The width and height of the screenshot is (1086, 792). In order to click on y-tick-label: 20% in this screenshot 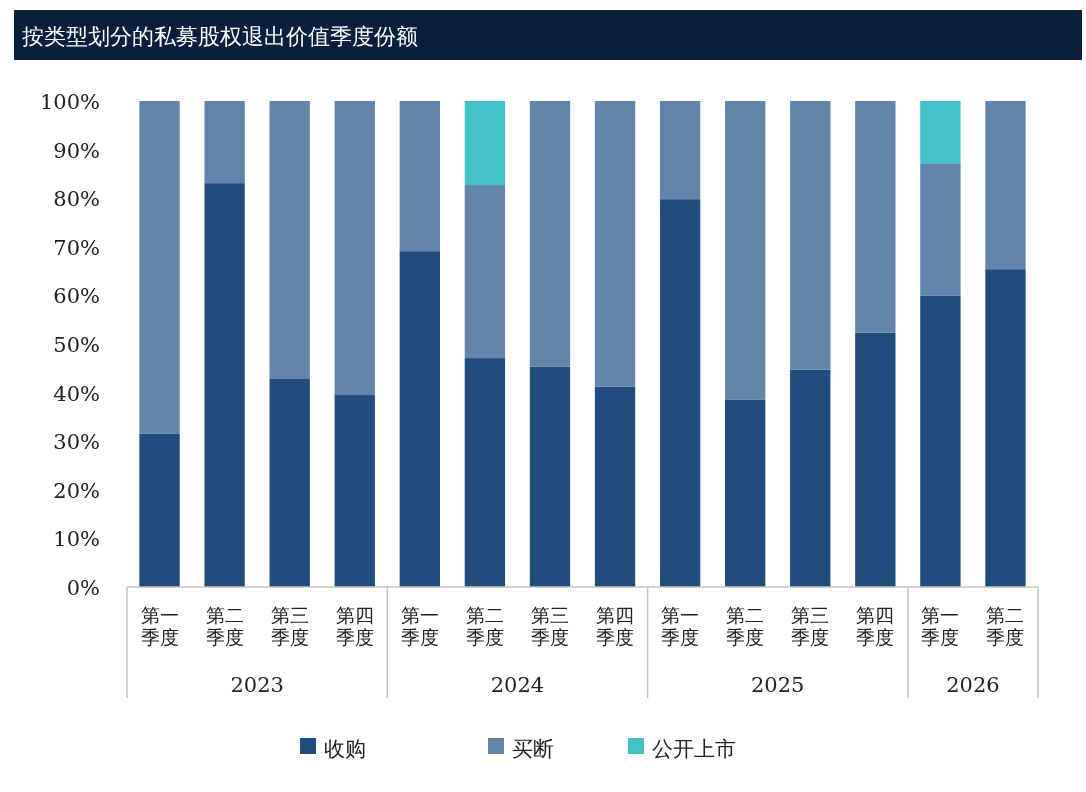, I will do `click(76, 490)`.